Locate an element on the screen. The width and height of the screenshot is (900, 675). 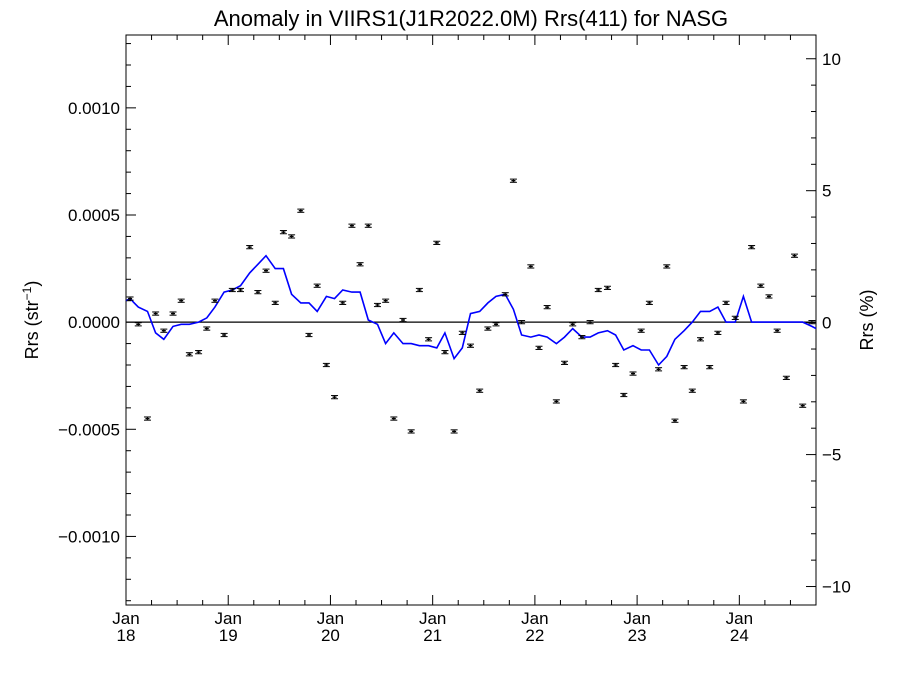
anomaly-trend-line is located at coordinates (471, 310).